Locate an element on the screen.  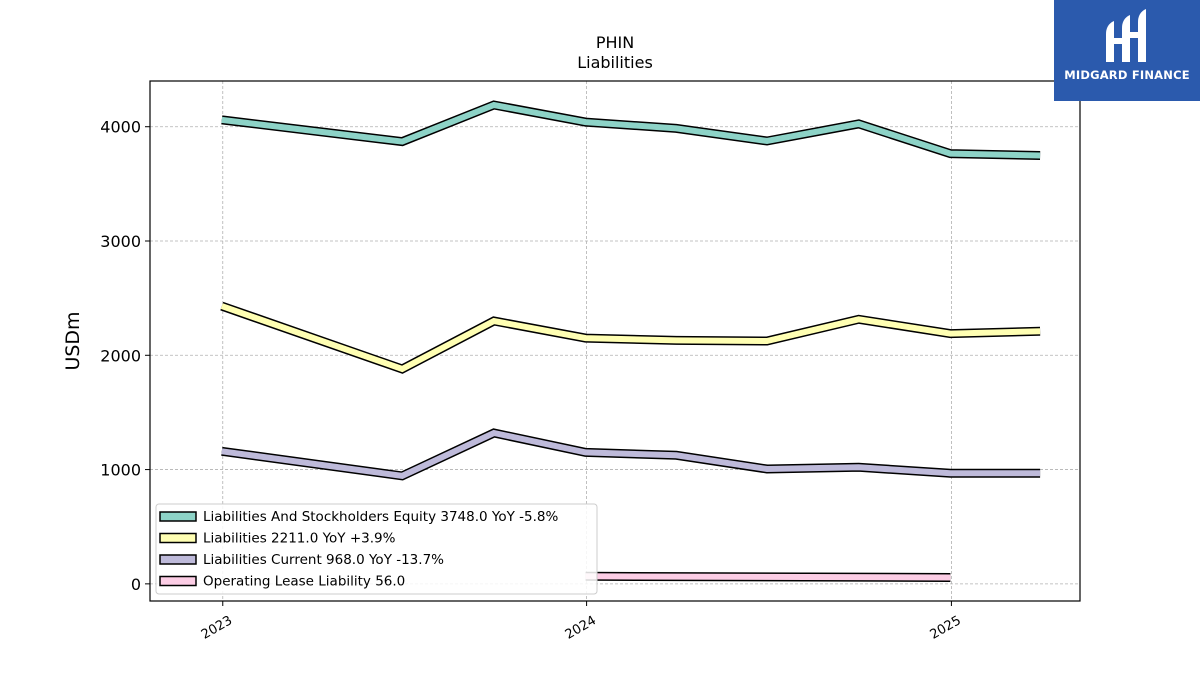
chart-subtitle: Liabilities is located at coordinates (615, 62).